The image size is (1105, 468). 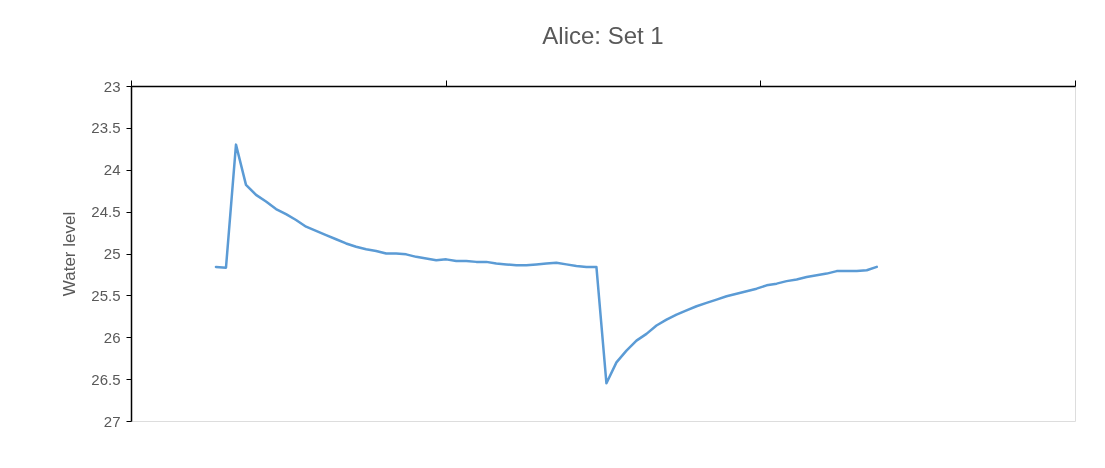 What do you see at coordinates (106, 212) in the screenshot?
I see `y-tick-label: 24.5` at bounding box center [106, 212].